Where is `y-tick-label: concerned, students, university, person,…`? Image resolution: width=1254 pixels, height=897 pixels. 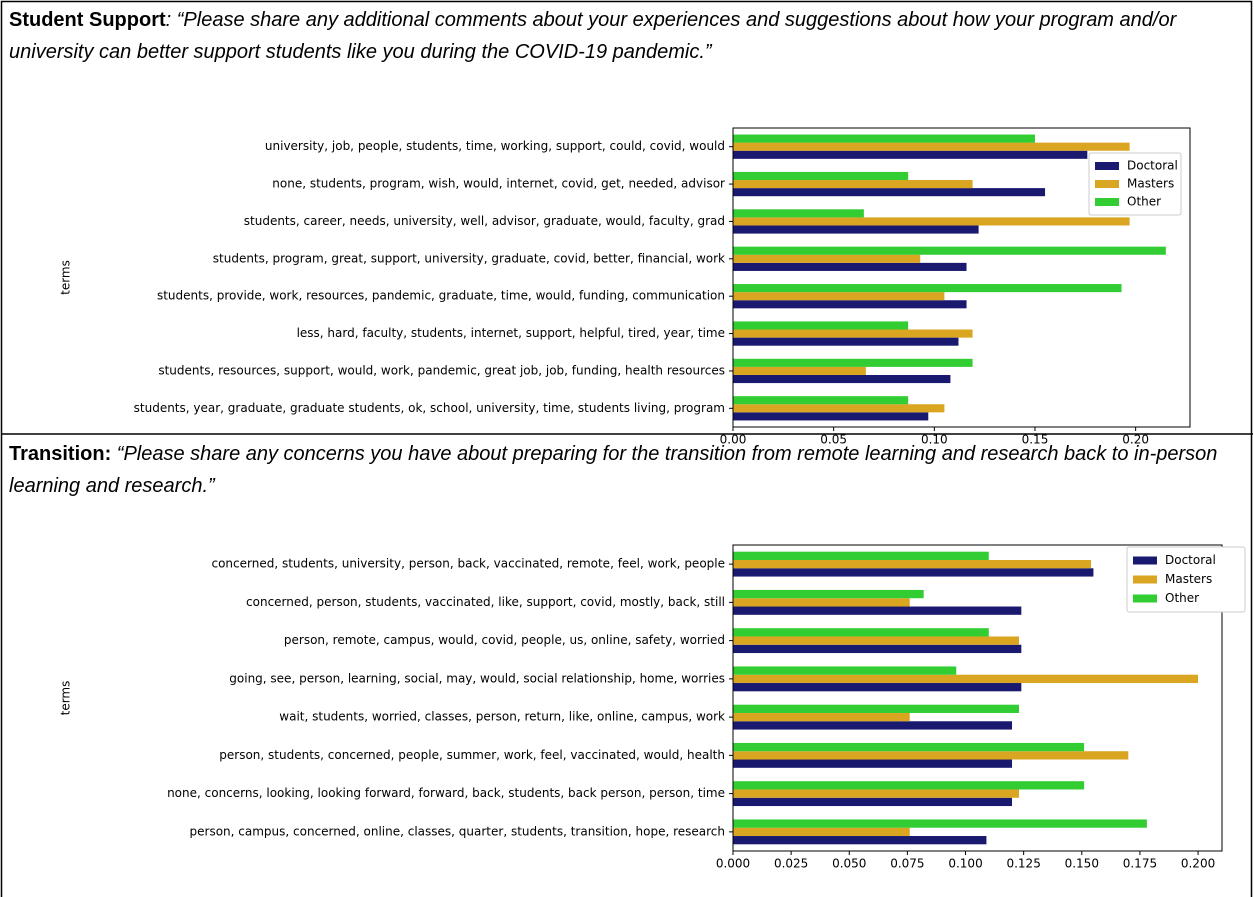 y-tick-label: concerned, students, university, person,… is located at coordinates (468, 564).